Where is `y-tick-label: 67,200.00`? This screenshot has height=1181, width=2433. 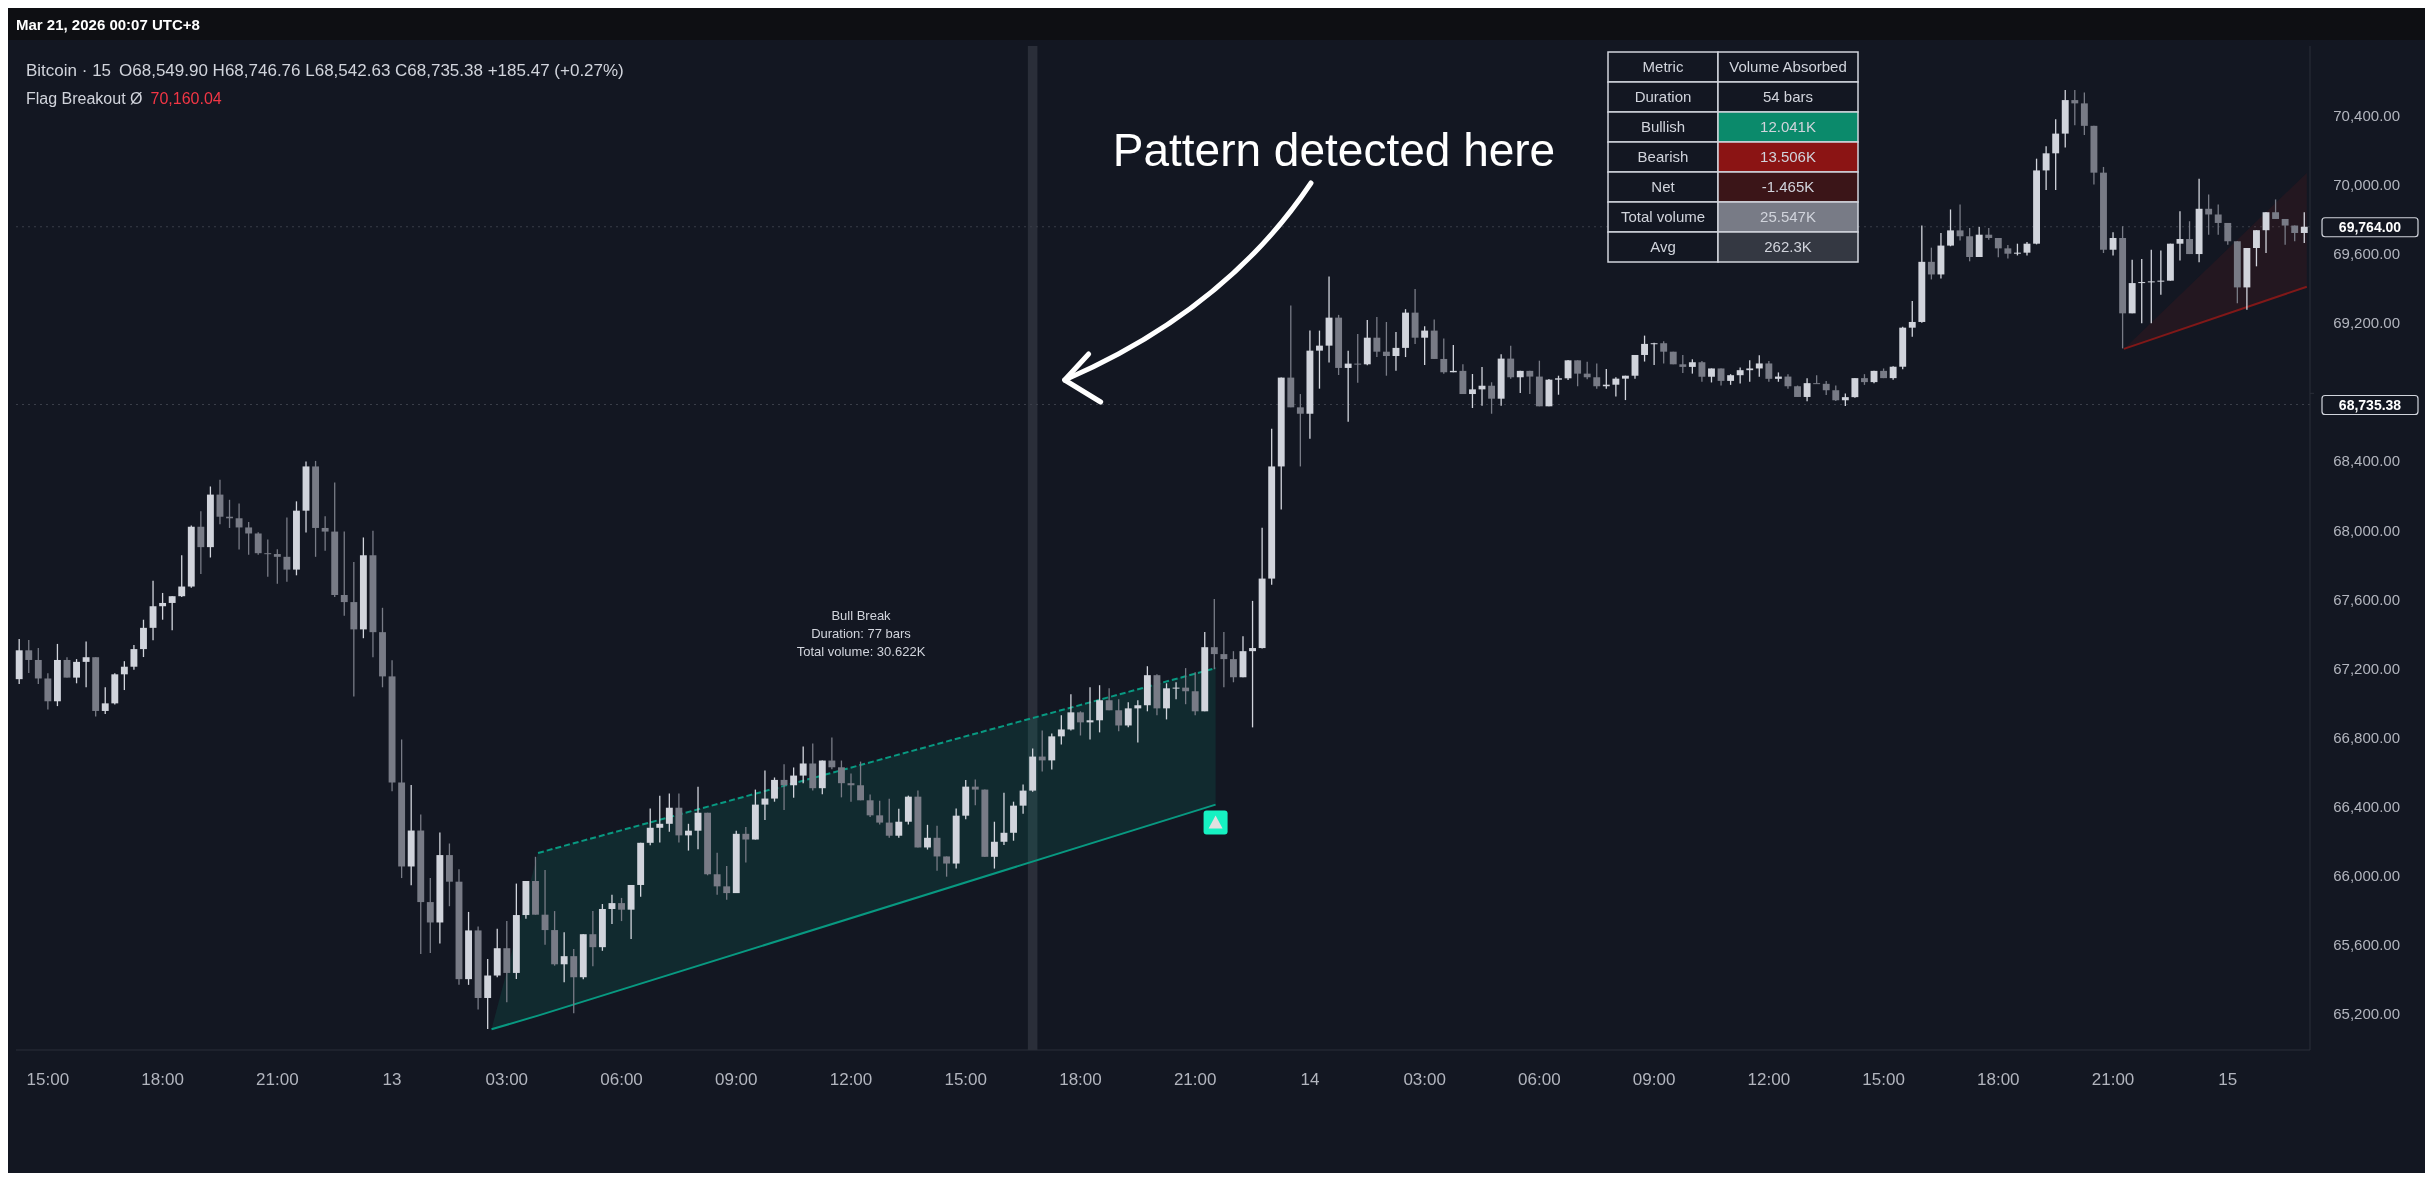
y-tick-label: 67,200.00 is located at coordinates (2366, 668).